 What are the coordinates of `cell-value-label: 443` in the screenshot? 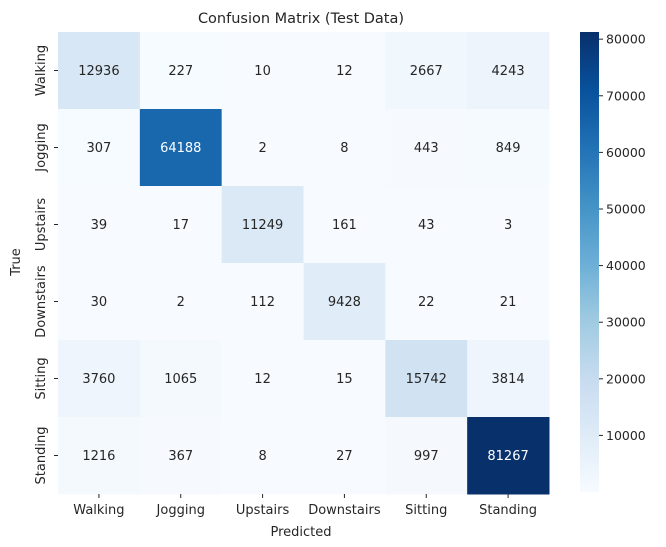 It's located at (426, 148).